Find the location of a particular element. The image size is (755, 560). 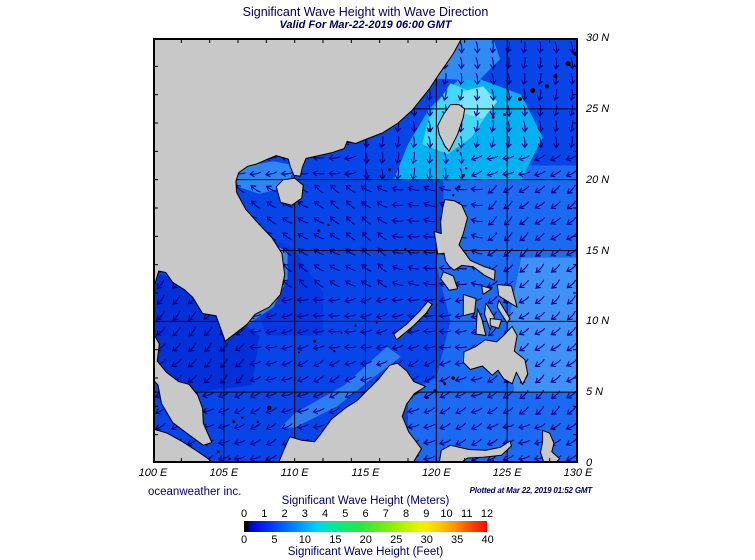

lat-label: 30 N is located at coordinates (598, 38).